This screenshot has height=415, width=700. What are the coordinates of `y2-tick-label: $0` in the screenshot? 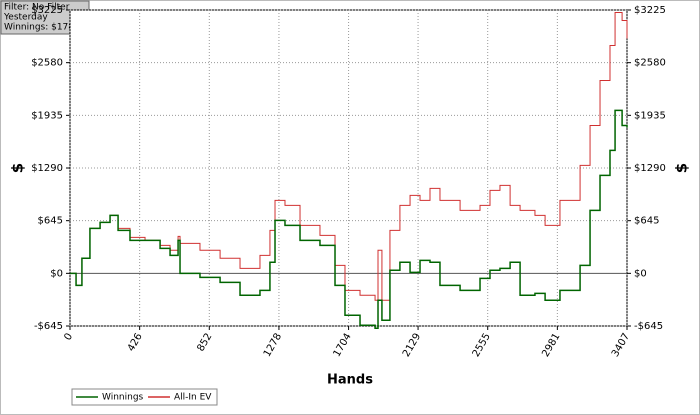 It's located at (640, 273).